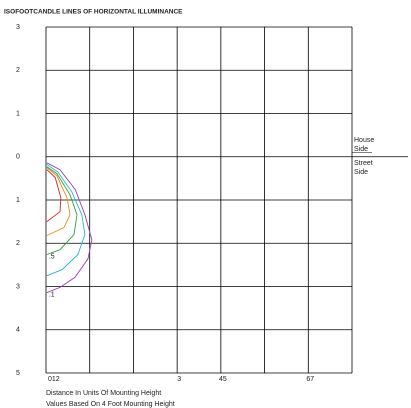 The width and height of the screenshot is (411, 408). What do you see at coordinates (363, 168) in the screenshot?
I see `street-side-label: Street Side` at bounding box center [363, 168].